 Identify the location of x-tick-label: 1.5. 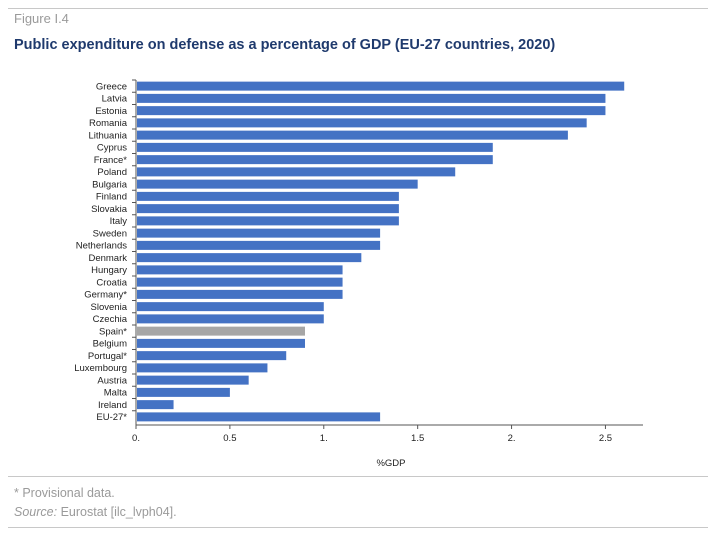
(417, 438).